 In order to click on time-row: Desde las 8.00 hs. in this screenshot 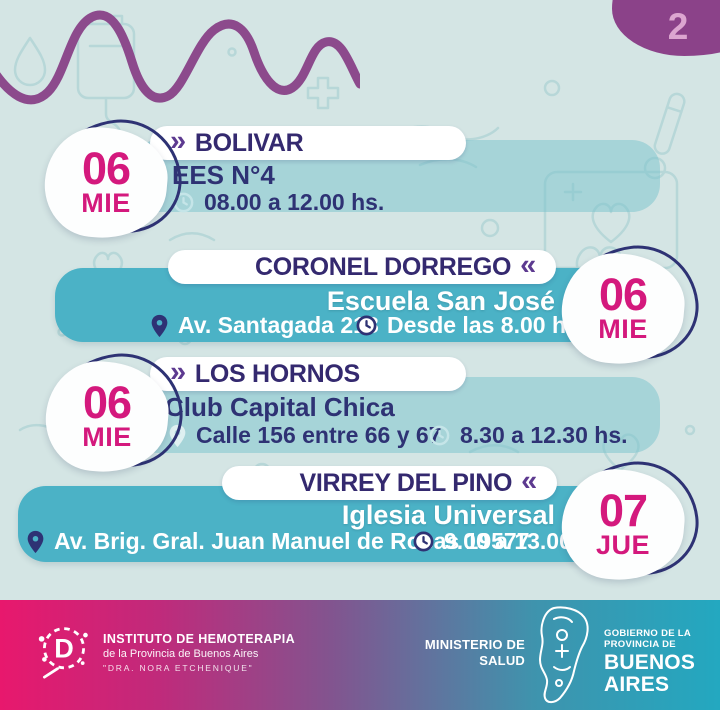, I will do `click(470, 325)`.